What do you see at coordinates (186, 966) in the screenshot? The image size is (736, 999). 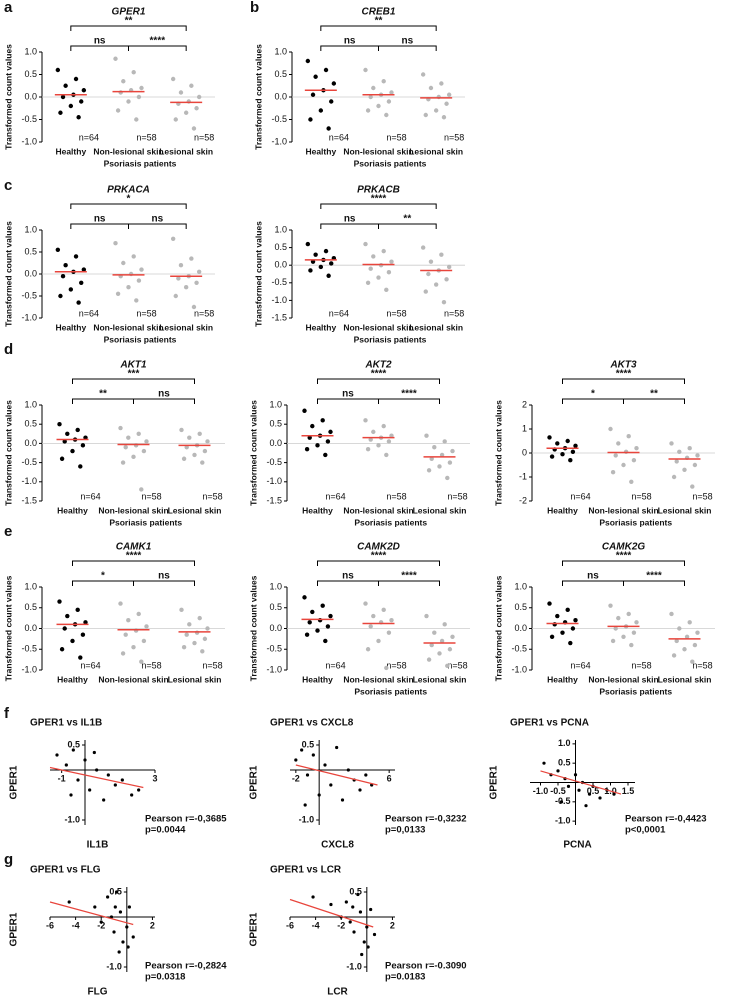 I see `stat-label: Pearson r=-0,2824` at bounding box center [186, 966].